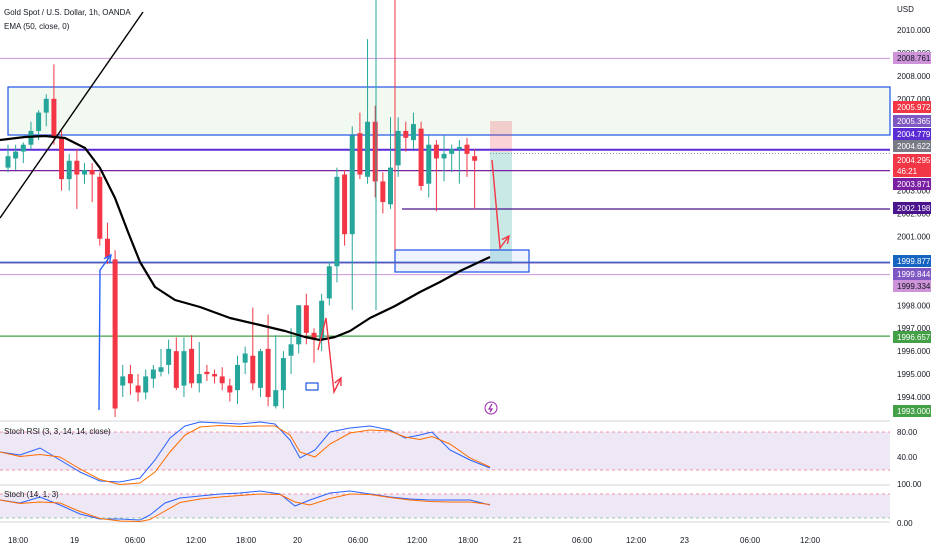  What do you see at coordinates (912, 58) in the screenshot?
I see `price-badge: 2008.761` at bounding box center [912, 58].